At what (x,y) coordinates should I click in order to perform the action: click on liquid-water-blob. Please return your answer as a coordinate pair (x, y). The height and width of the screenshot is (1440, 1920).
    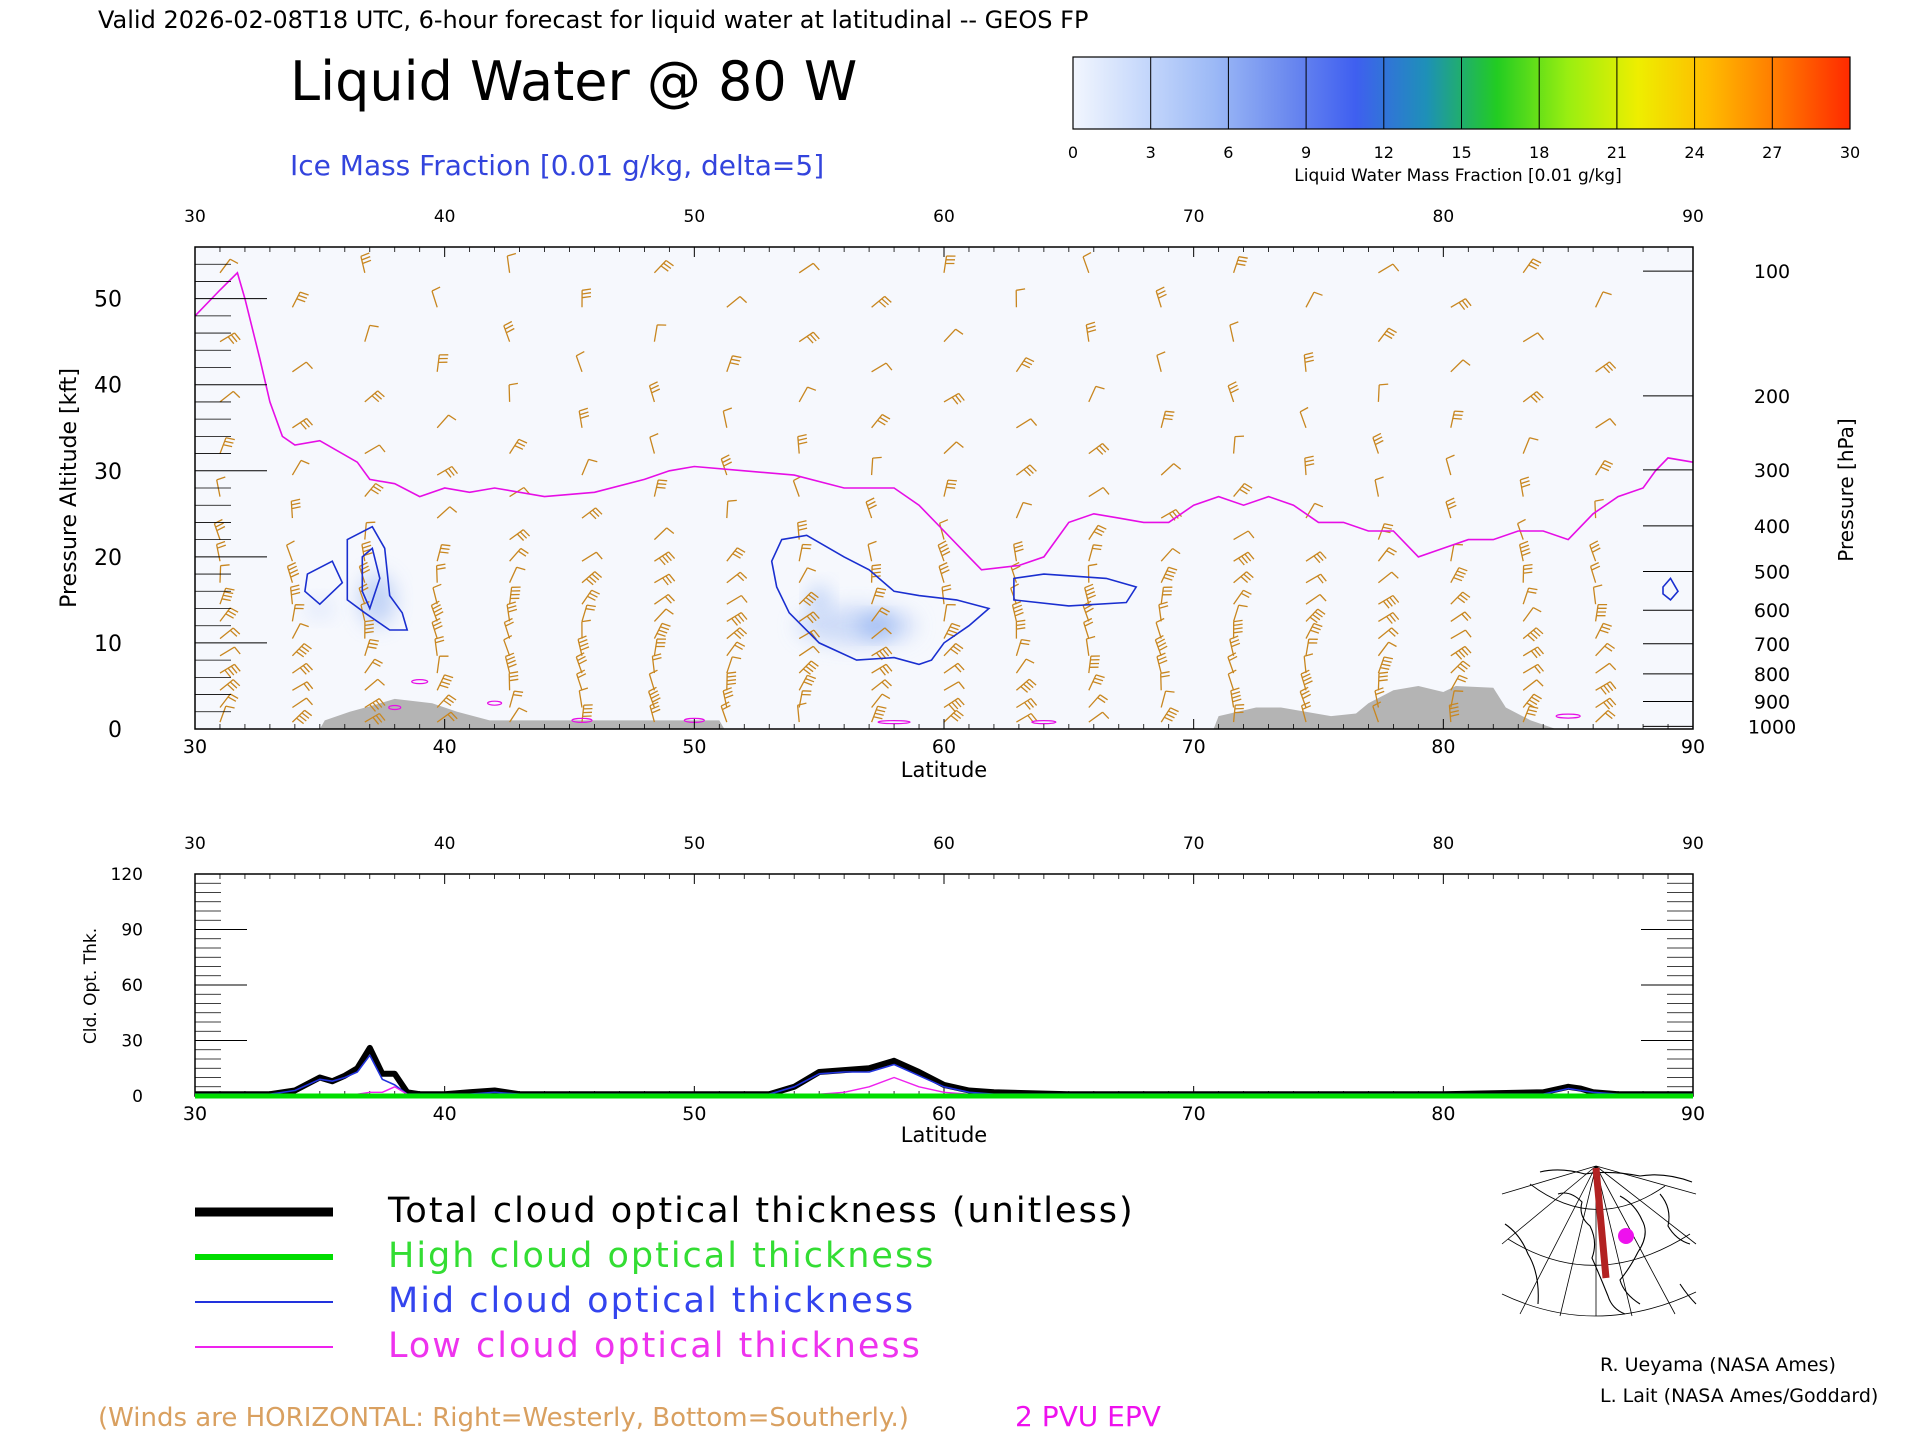
    Looking at the image, I should click on (319, 608).